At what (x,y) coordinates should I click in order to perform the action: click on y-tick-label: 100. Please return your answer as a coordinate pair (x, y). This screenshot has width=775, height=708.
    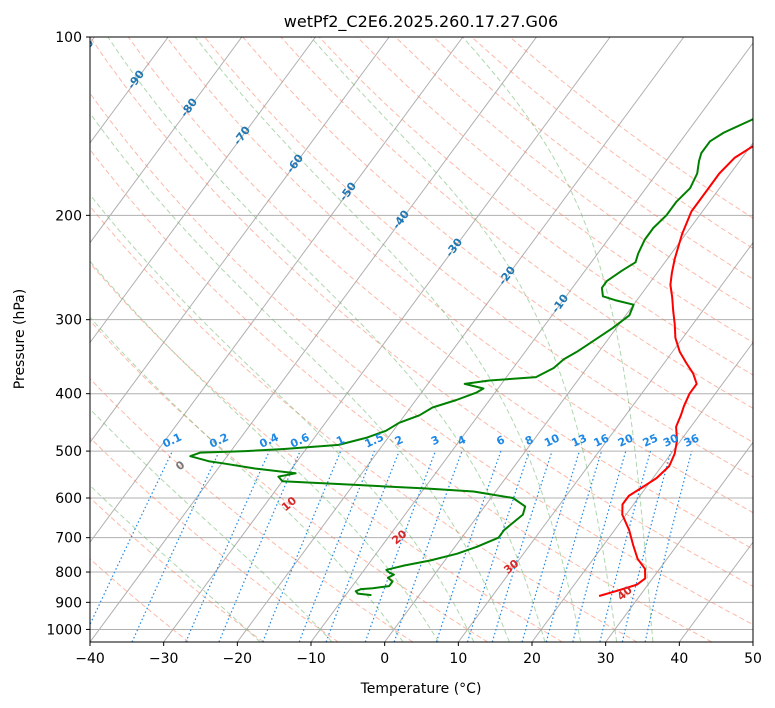
    Looking at the image, I should click on (68, 38).